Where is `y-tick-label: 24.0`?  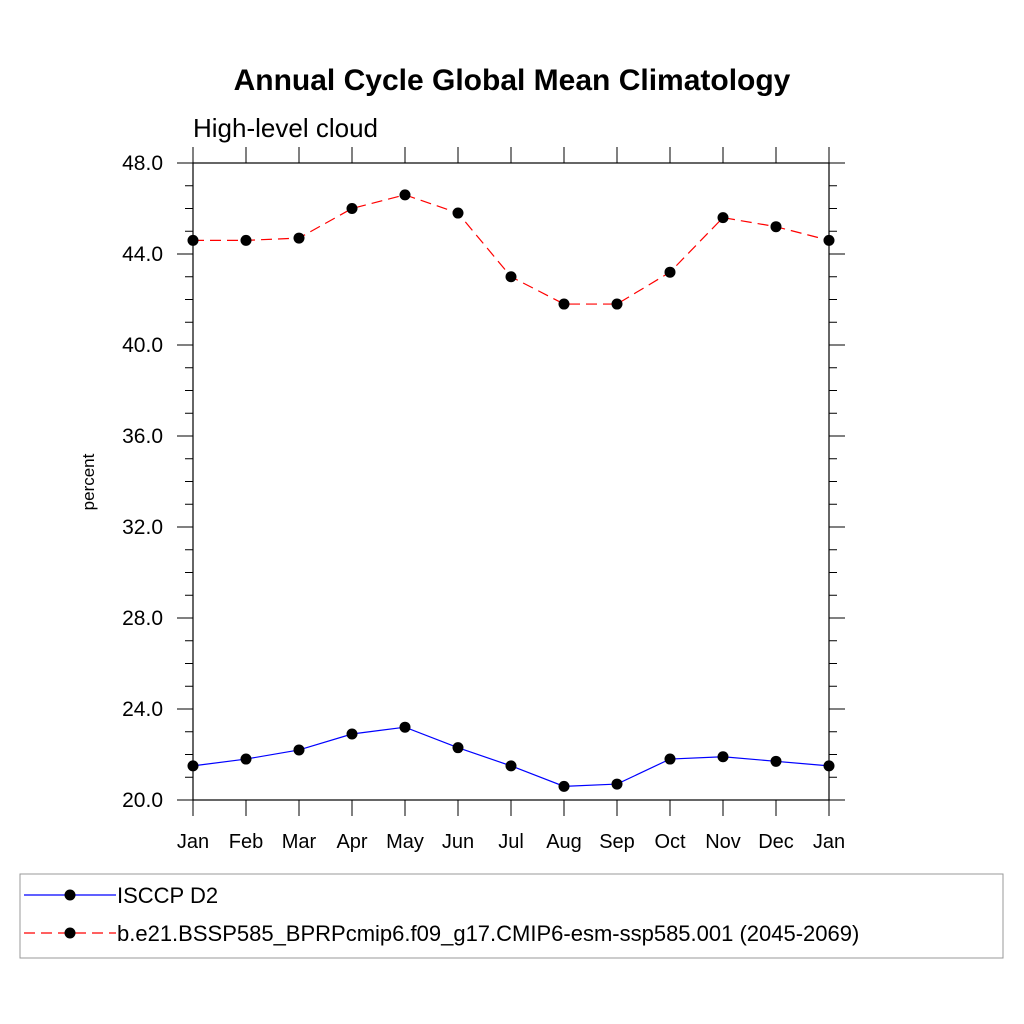 y-tick-label: 24.0 is located at coordinates (142, 709).